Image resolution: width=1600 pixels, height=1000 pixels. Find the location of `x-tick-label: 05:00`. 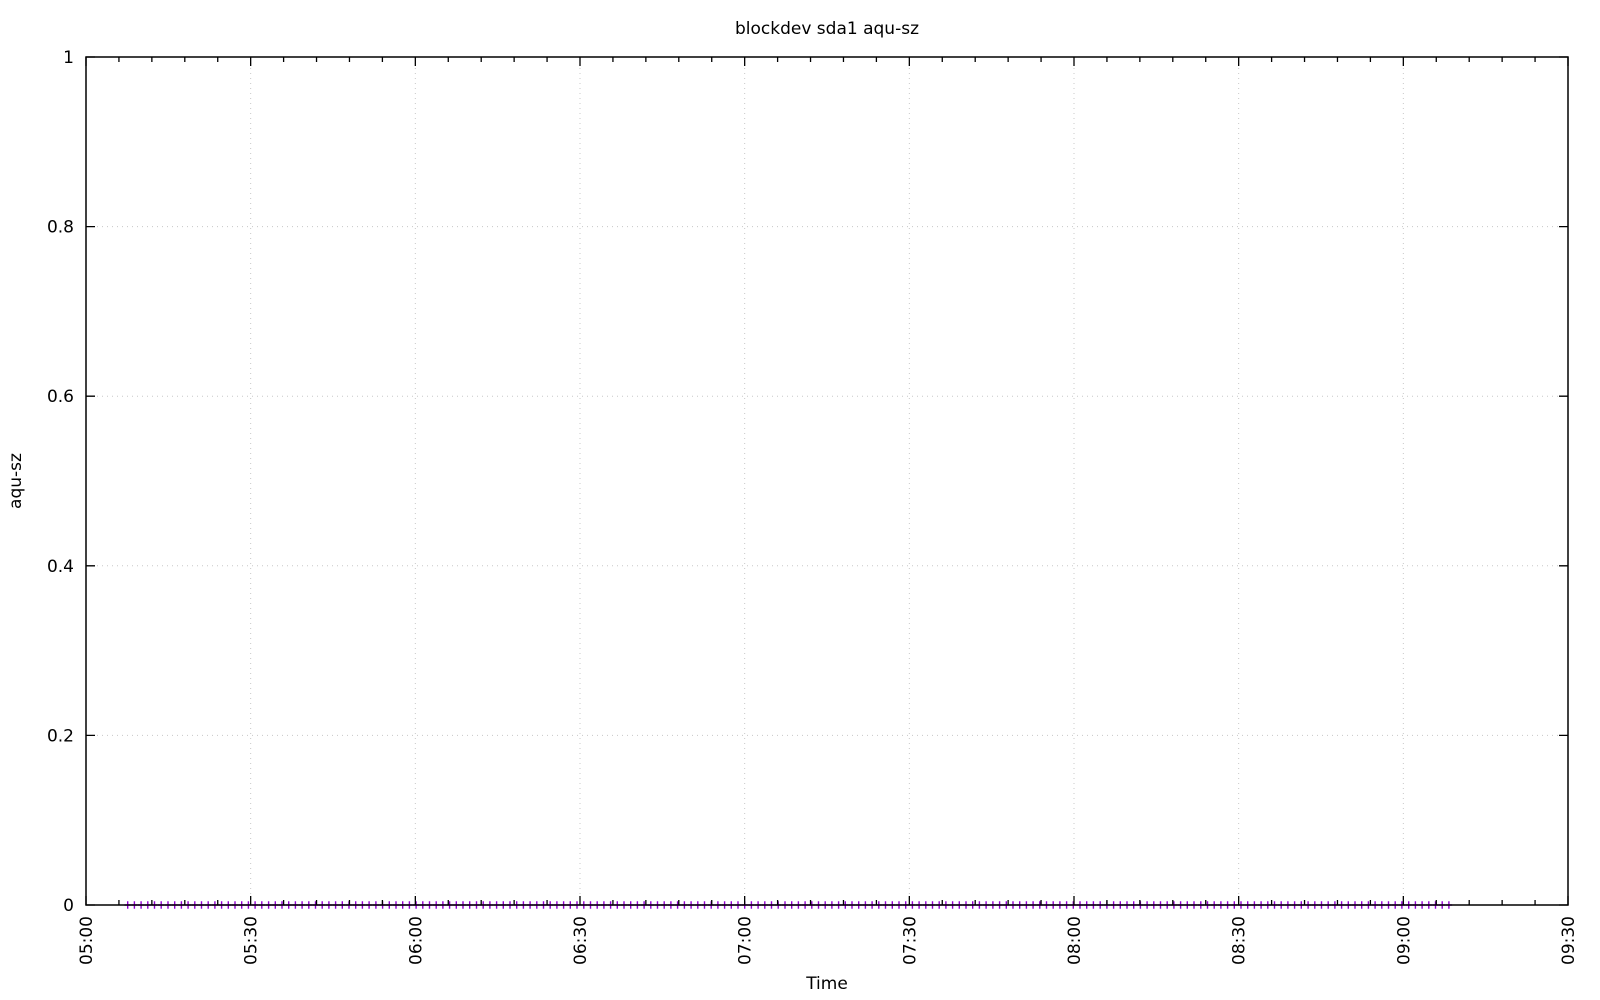

x-tick-label: 05:00 is located at coordinates (87, 940).